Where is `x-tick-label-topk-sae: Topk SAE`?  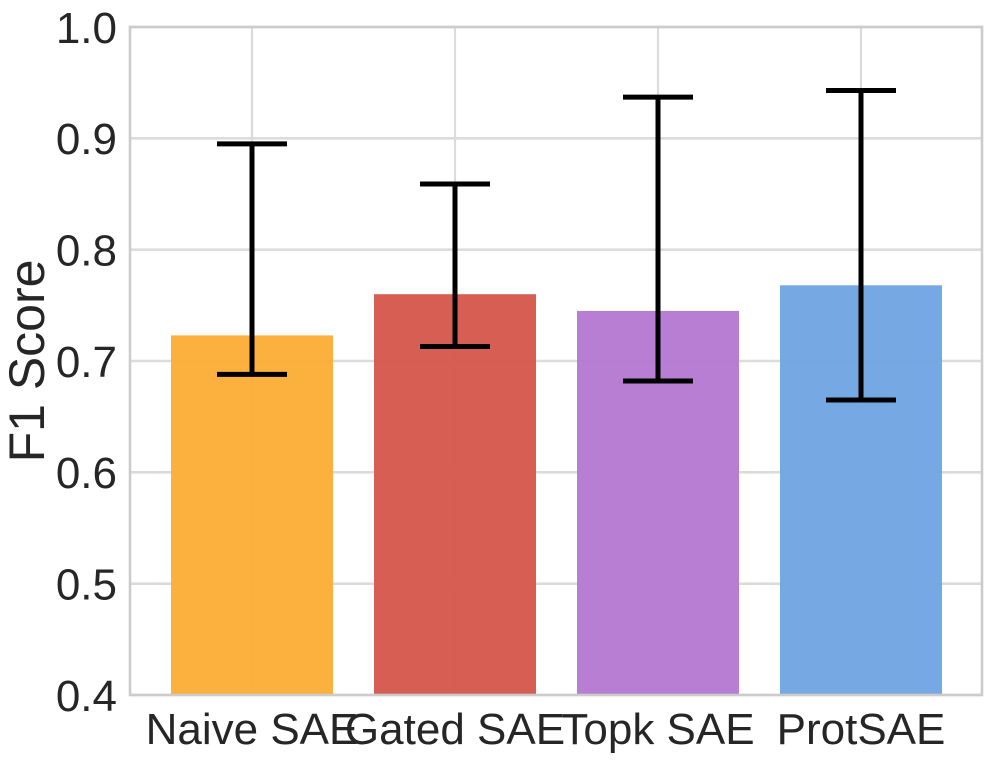
x-tick-label-topk-sae: Topk SAE is located at coordinates (657, 729).